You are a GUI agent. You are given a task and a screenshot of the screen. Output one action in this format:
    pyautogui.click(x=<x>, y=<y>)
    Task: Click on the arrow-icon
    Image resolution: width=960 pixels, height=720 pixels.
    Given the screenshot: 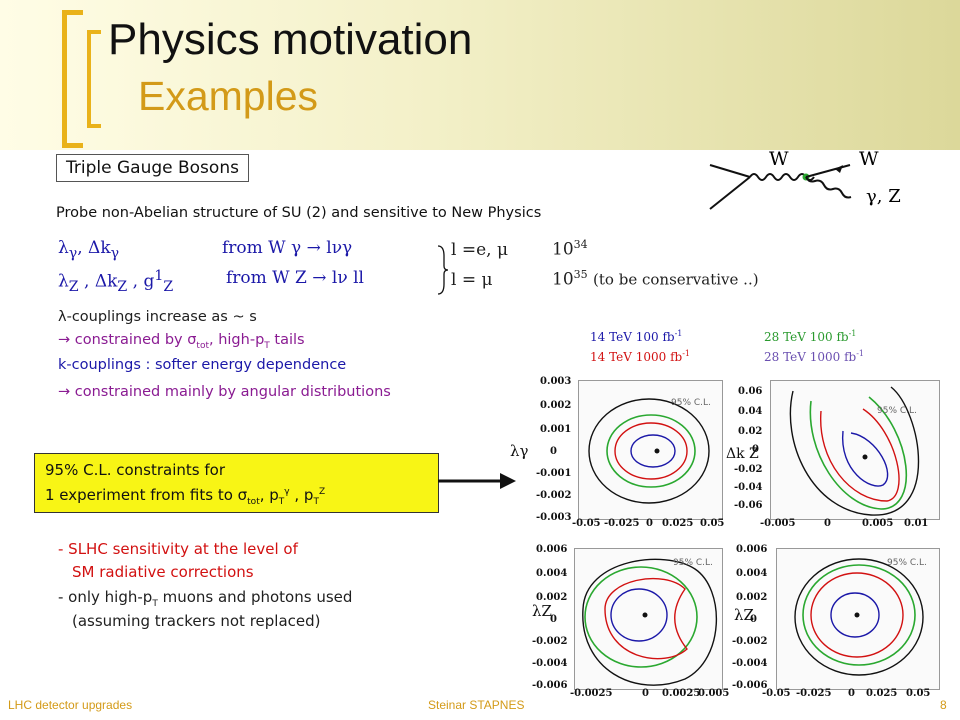 What is the action you would take?
    pyautogui.click(x=477, y=481)
    